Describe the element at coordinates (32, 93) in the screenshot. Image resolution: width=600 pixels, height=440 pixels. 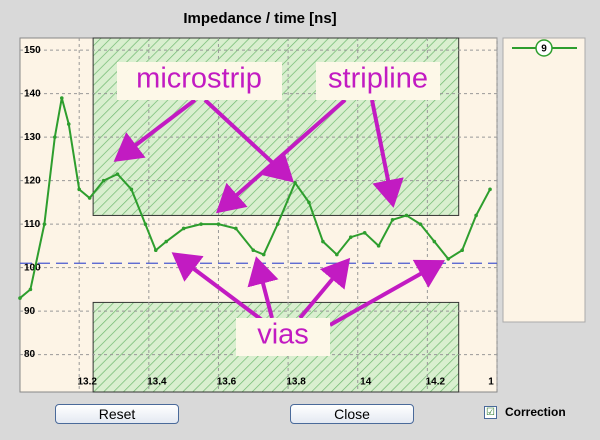
I see `y-tick-label: 140` at that location.